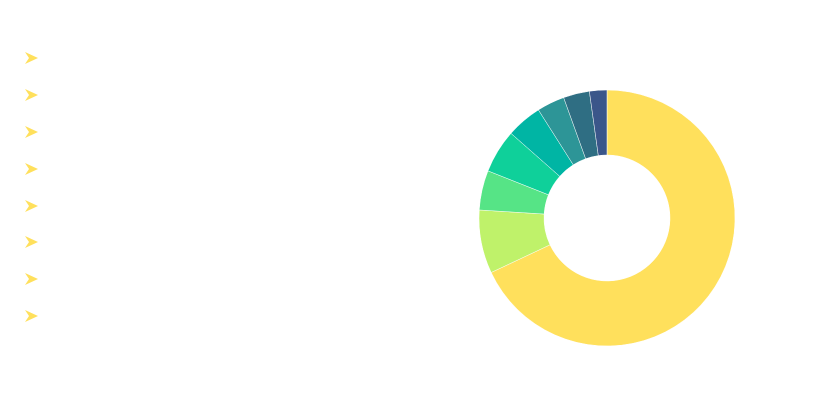 The image size is (838, 408). Describe the element at coordinates (598, 122) in the screenshot. I see `donut-slice` at that location.